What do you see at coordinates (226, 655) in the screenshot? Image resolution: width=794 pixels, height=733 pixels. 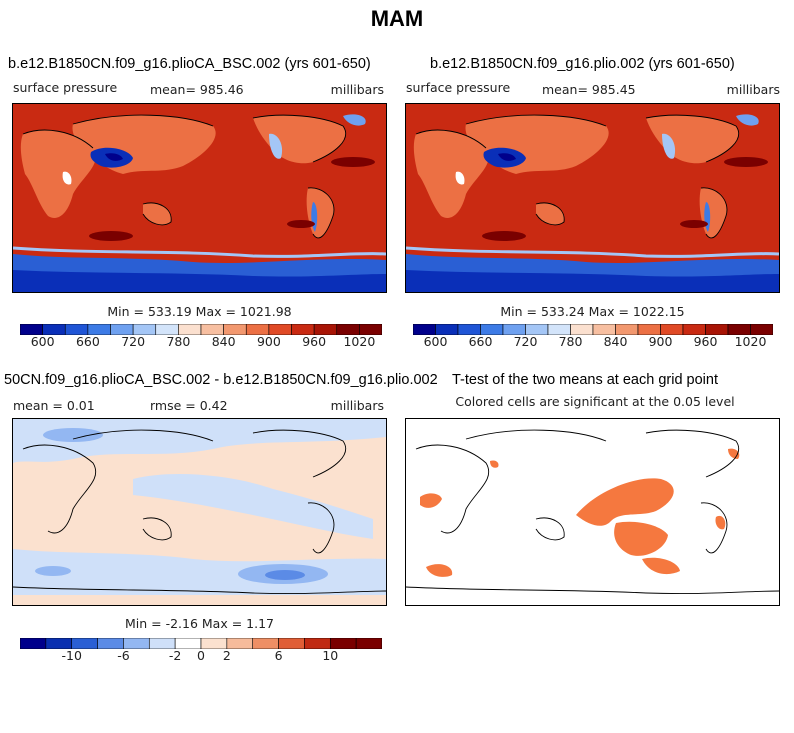 I see `colorbar-tick-label: 2` at bounding box center [226, 655].